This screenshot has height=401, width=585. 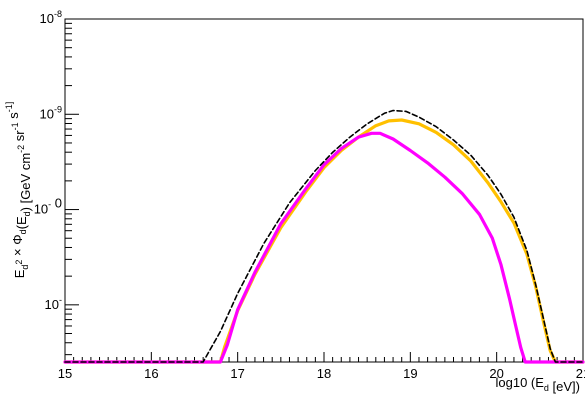 I want to click on y-axis-label: Ed2 × Φd(Ed) [GeV cm-2 sr-1 s-1], so click(x=18, y=190).